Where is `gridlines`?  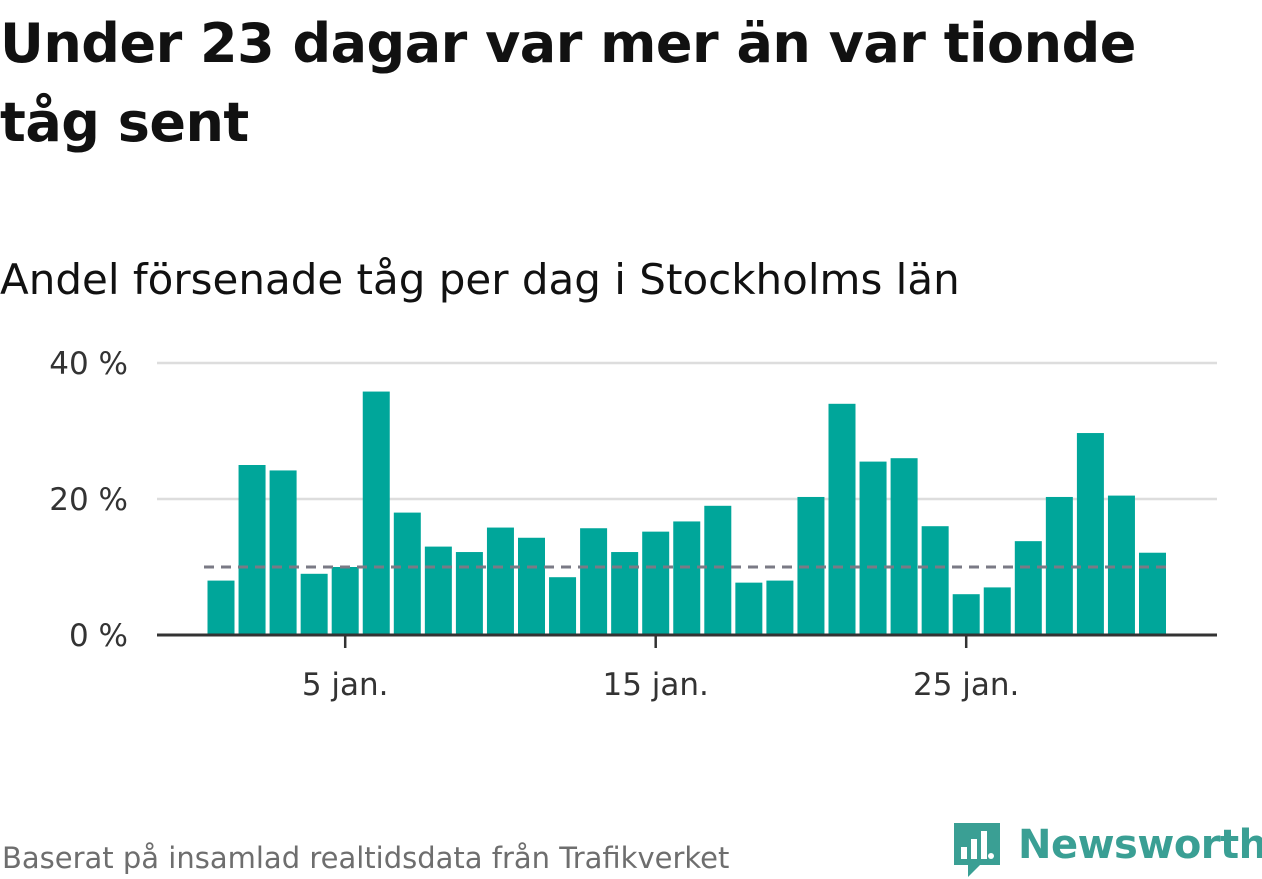 gridlines is located at coordinates (687, 431).